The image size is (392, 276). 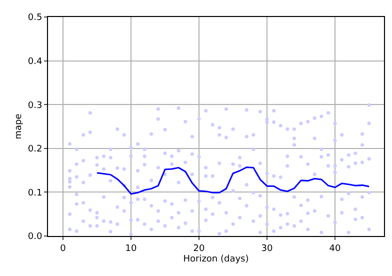 I want to click on y-tick-label: 0.2, so click(x=35, y=149).